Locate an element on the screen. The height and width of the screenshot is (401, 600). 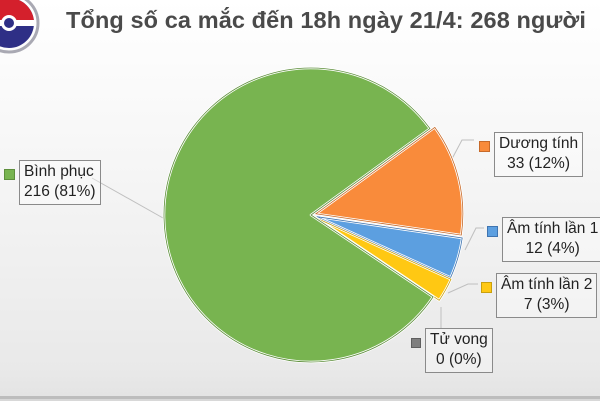
label-box-tu-vong: Tử vong 0 (0%) is located at coordinates (459, 350).